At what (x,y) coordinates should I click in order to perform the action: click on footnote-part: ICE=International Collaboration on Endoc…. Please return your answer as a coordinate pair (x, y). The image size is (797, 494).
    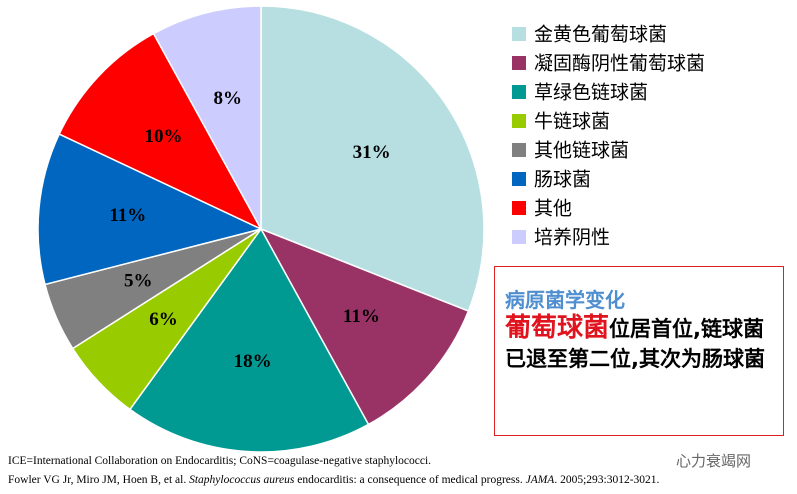
    Looking at the image, I should click on (220, 461).